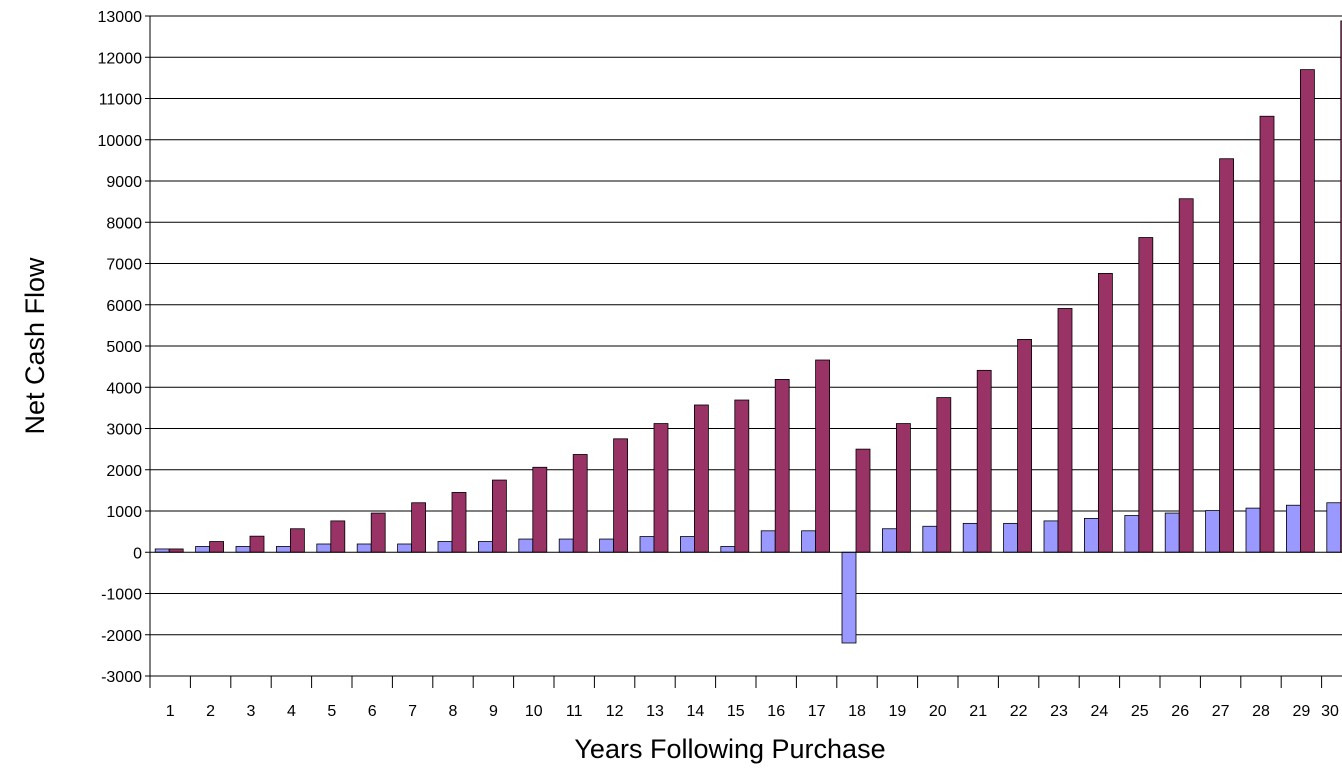 The width and height of the screenshot is (1342, 768). I want to click on y-tick-label: 11000, so click(120, 100).